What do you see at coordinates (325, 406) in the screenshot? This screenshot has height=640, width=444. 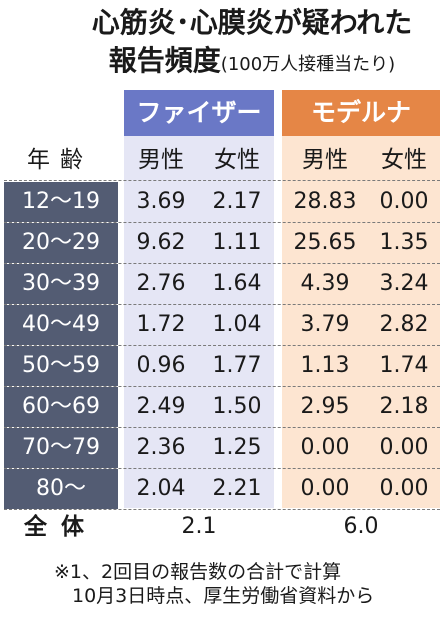 I see `moderna-male-value: 2.95` at bounding box center [325, 406].